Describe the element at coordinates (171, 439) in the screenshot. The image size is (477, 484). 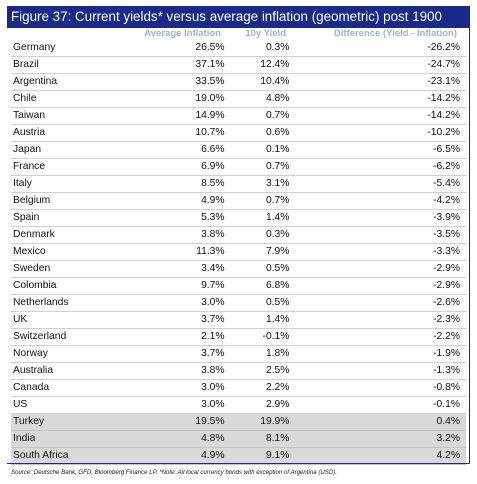
I see `avg-inflation-cell: 4.8%` at that location.